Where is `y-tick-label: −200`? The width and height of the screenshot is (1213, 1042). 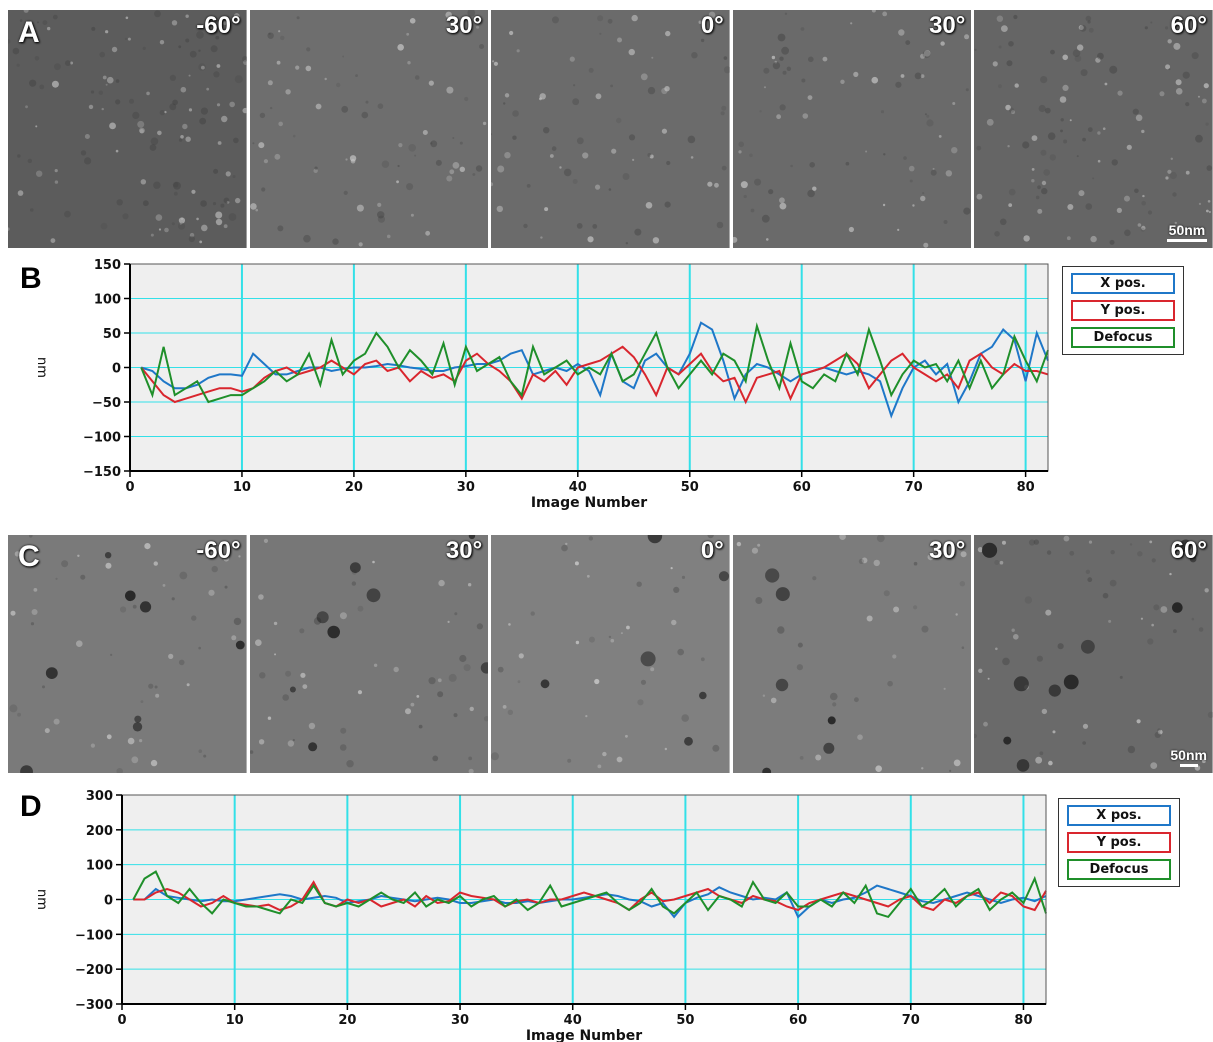
y-tick-label: −200 is located at coordinates (94, 970).